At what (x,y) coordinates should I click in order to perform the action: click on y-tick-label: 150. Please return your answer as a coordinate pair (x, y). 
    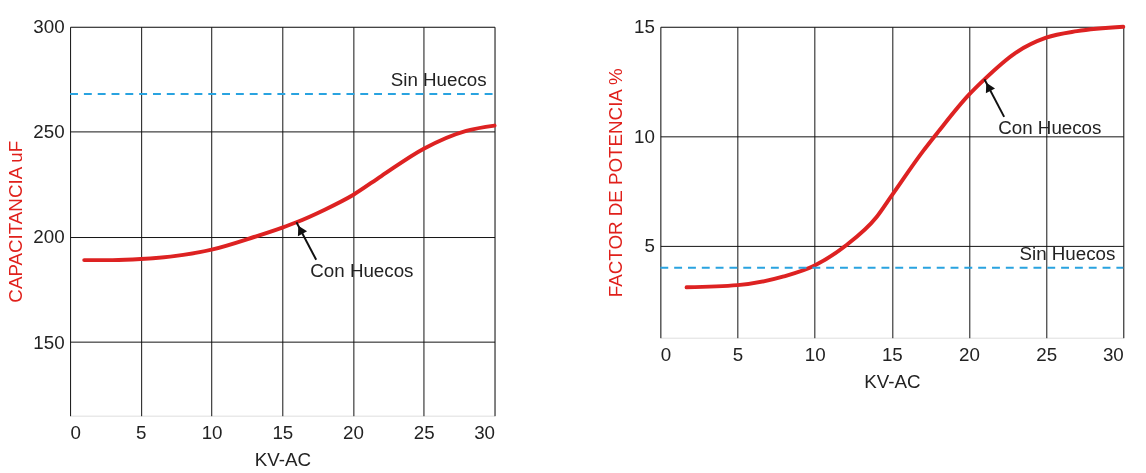
    Looking at the image, I should click on (49, 342).